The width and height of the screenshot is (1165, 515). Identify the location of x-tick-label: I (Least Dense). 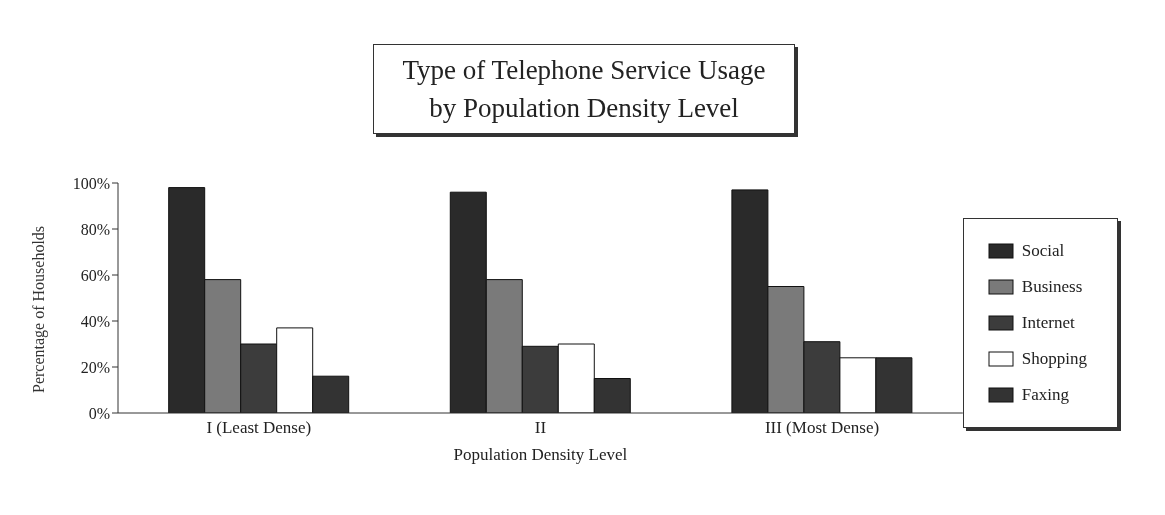
(259, 428).